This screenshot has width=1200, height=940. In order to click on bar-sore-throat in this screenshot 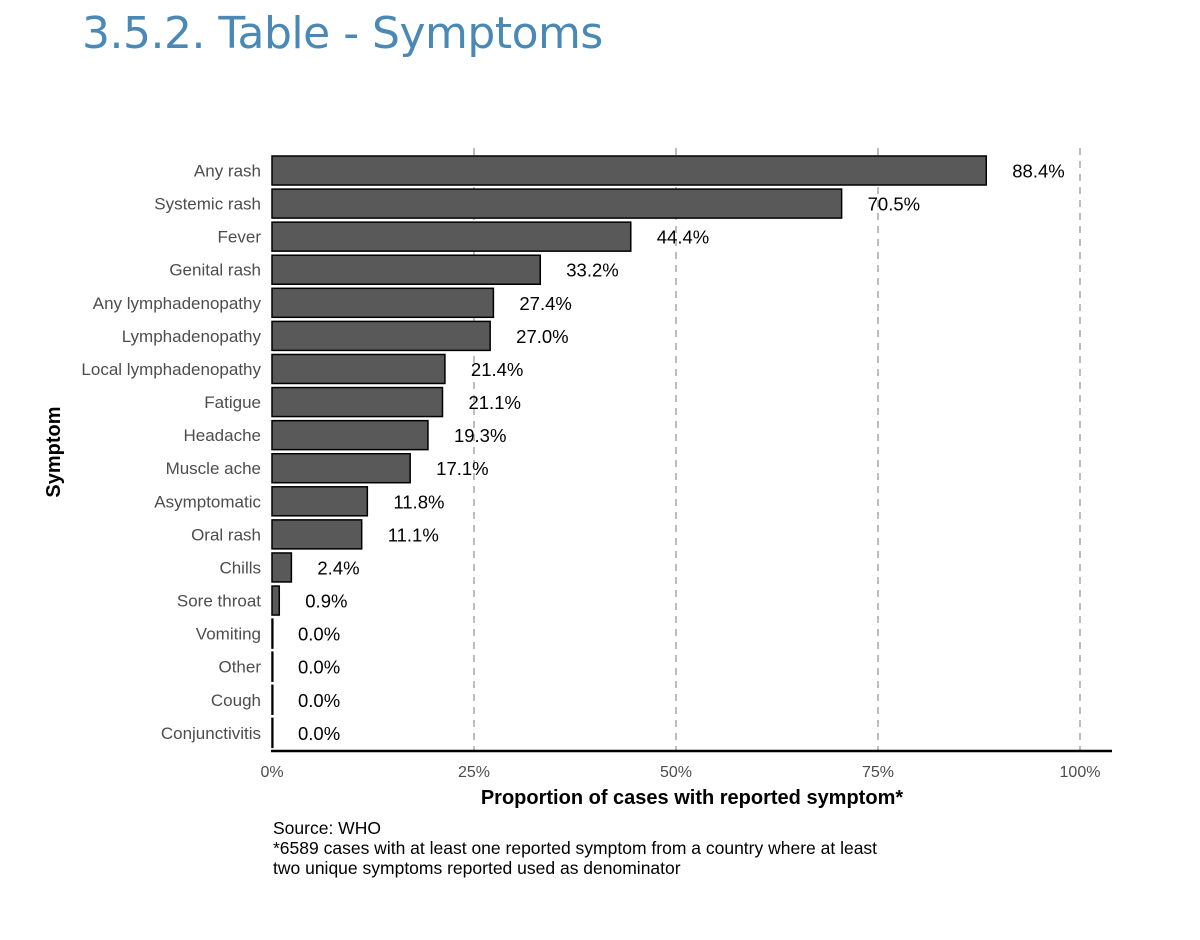, I will do `click(276, 600)`.